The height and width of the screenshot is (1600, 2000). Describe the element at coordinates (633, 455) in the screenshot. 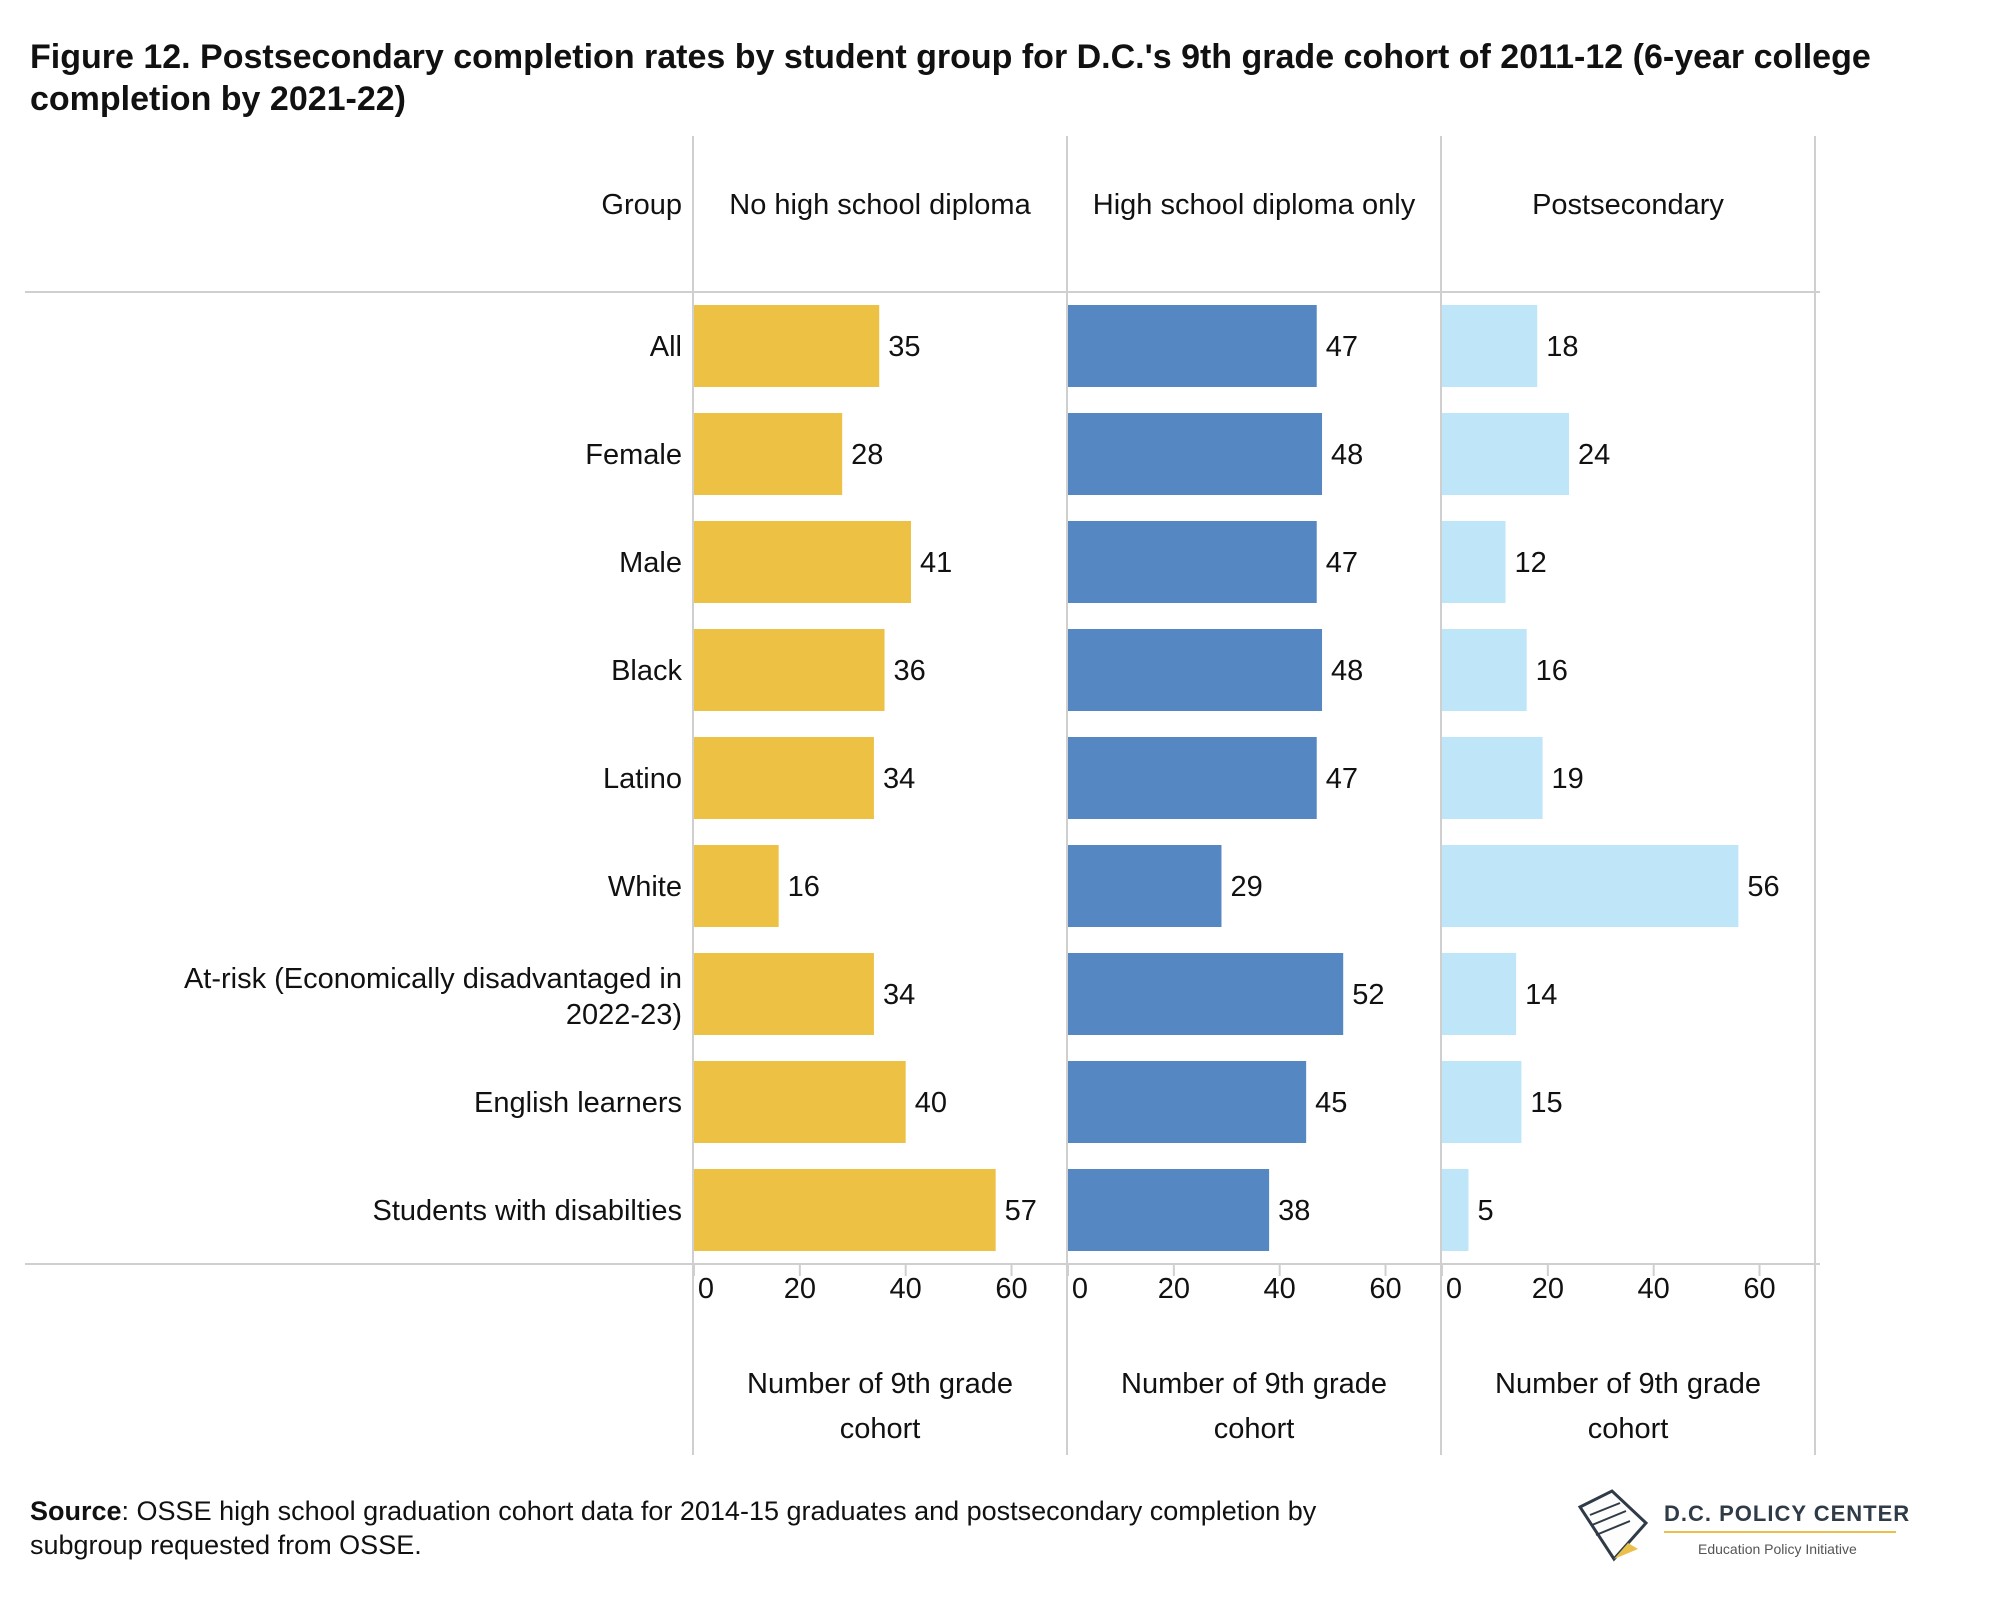

I see `category-label: Female` at that location.